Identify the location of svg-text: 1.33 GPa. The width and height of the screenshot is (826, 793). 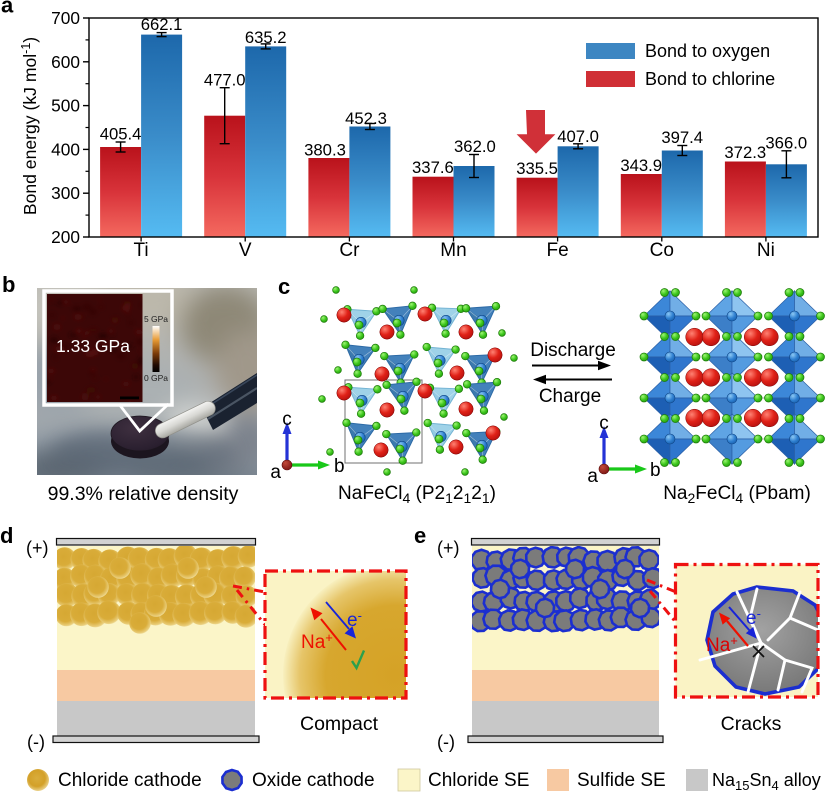
(93, 346).